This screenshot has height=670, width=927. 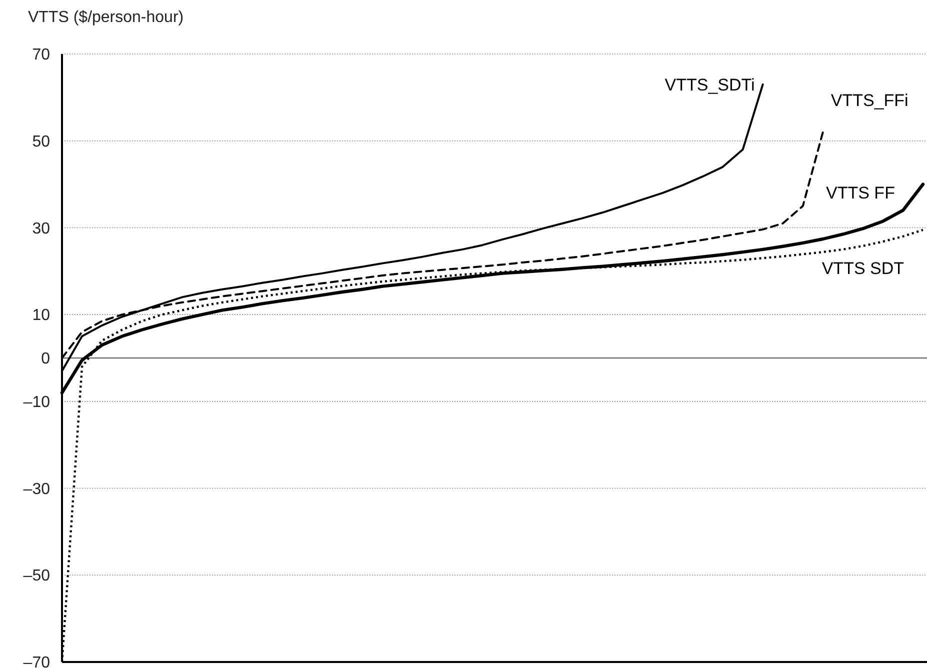 I want to click on series-label: VTTS_FFi, so click(x=869, y=100).